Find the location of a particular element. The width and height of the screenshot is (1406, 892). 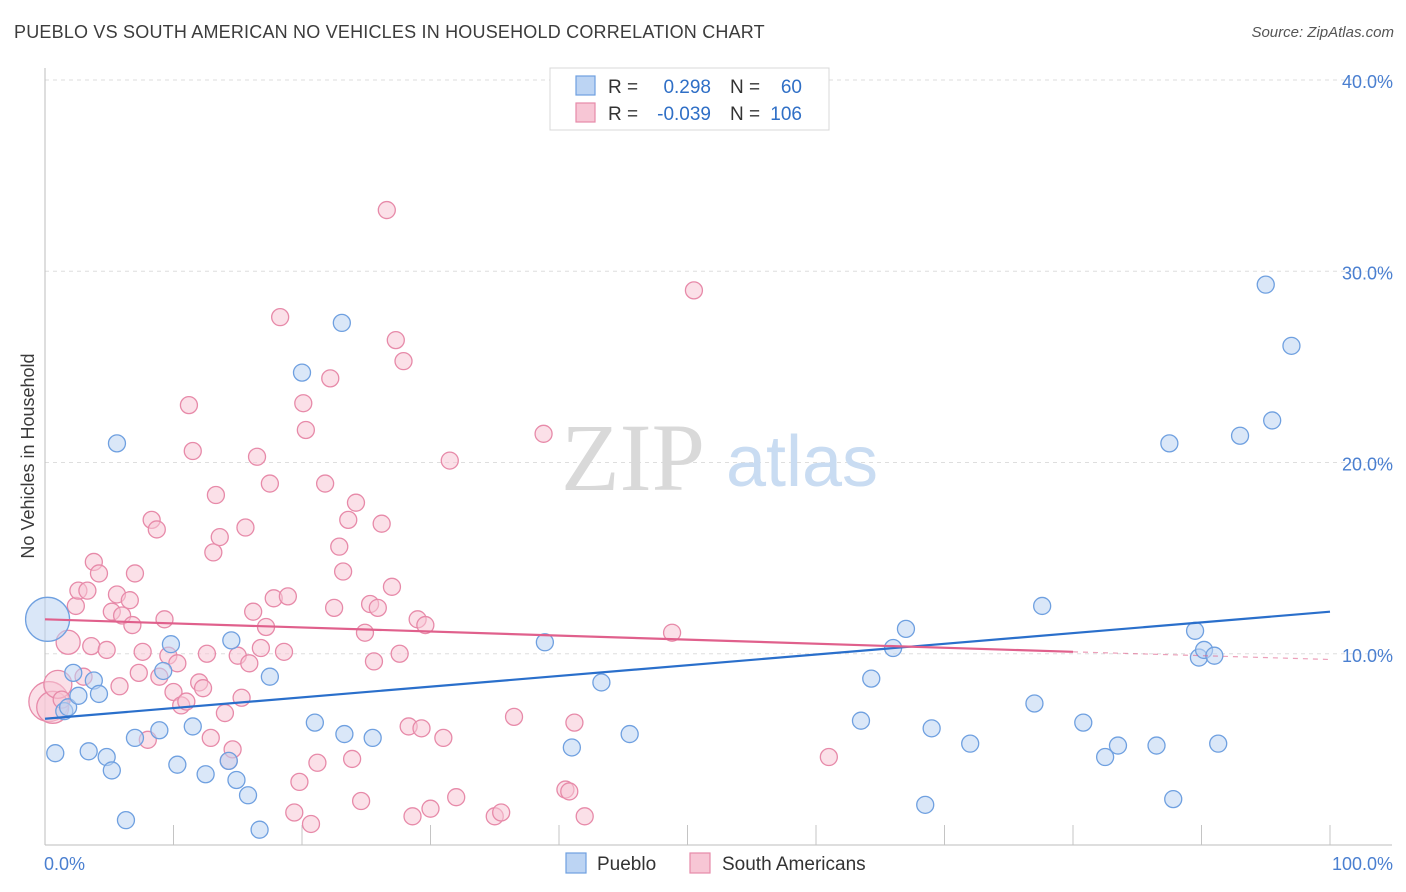

legend-r-label-1: R = is located at coordinates (623, 87).